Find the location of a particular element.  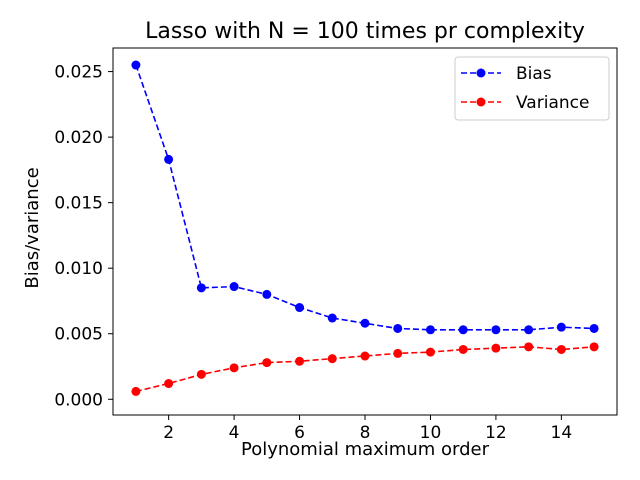

y-tick-label: 0.010 is located at coordinates (78, 269).